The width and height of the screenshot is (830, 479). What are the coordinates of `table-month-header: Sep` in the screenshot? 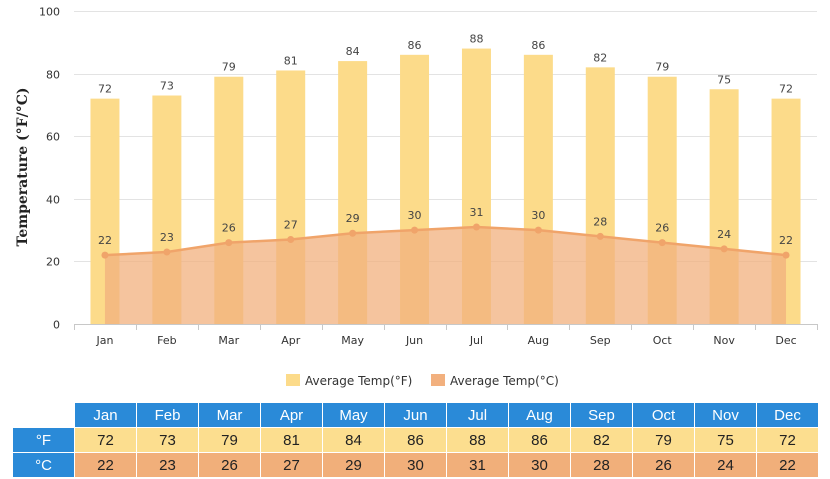 It's located at (601, 415).